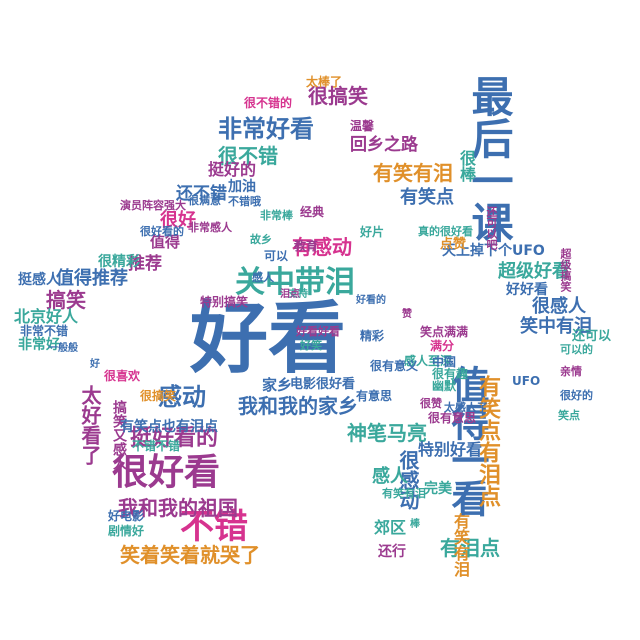  Describe the element at coordinates (390, 527) in the screenshot. I see `cloud-word: 郊区` at that location.